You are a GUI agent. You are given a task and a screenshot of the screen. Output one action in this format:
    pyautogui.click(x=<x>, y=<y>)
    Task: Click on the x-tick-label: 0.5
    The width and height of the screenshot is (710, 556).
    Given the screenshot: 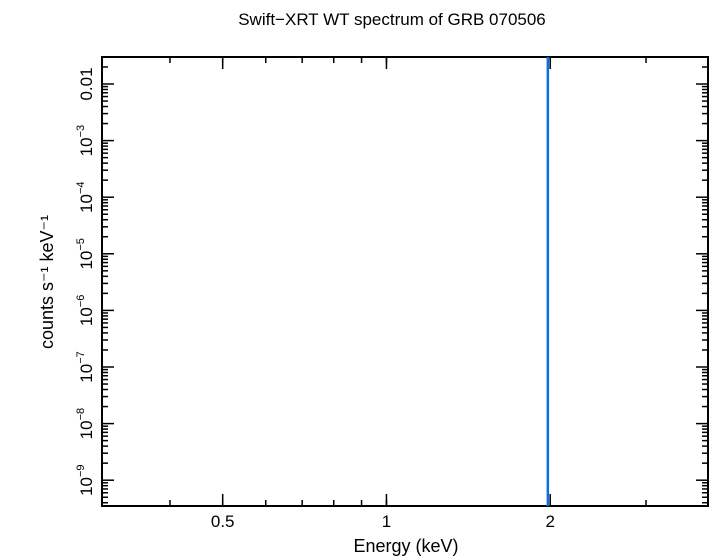 What is the action you would take?
    pyautogui.click(x=223, y=521)
    